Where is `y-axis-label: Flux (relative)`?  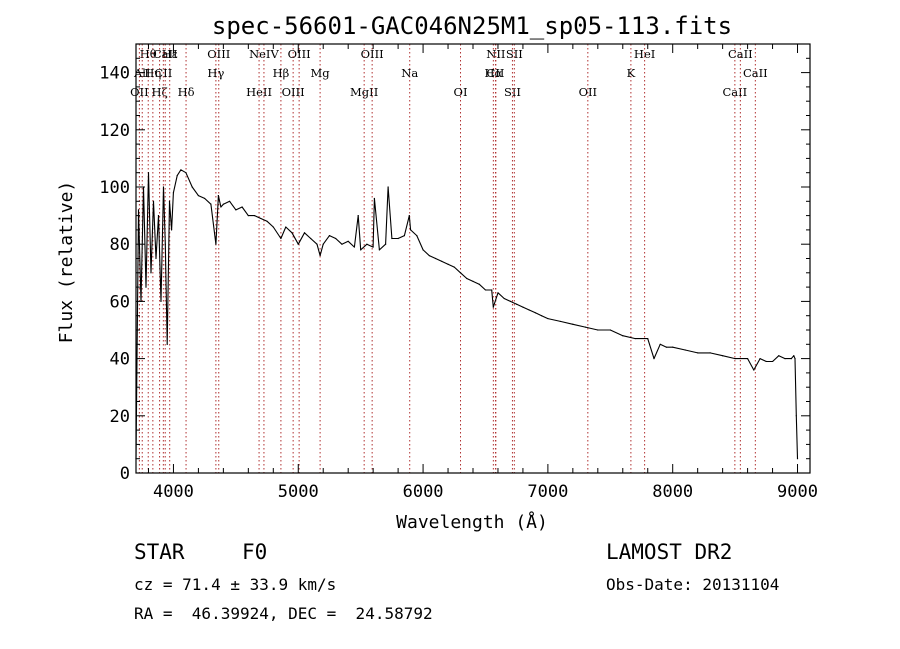 y-axis-label: Flux (relative) is located at coordinates (66, 262).